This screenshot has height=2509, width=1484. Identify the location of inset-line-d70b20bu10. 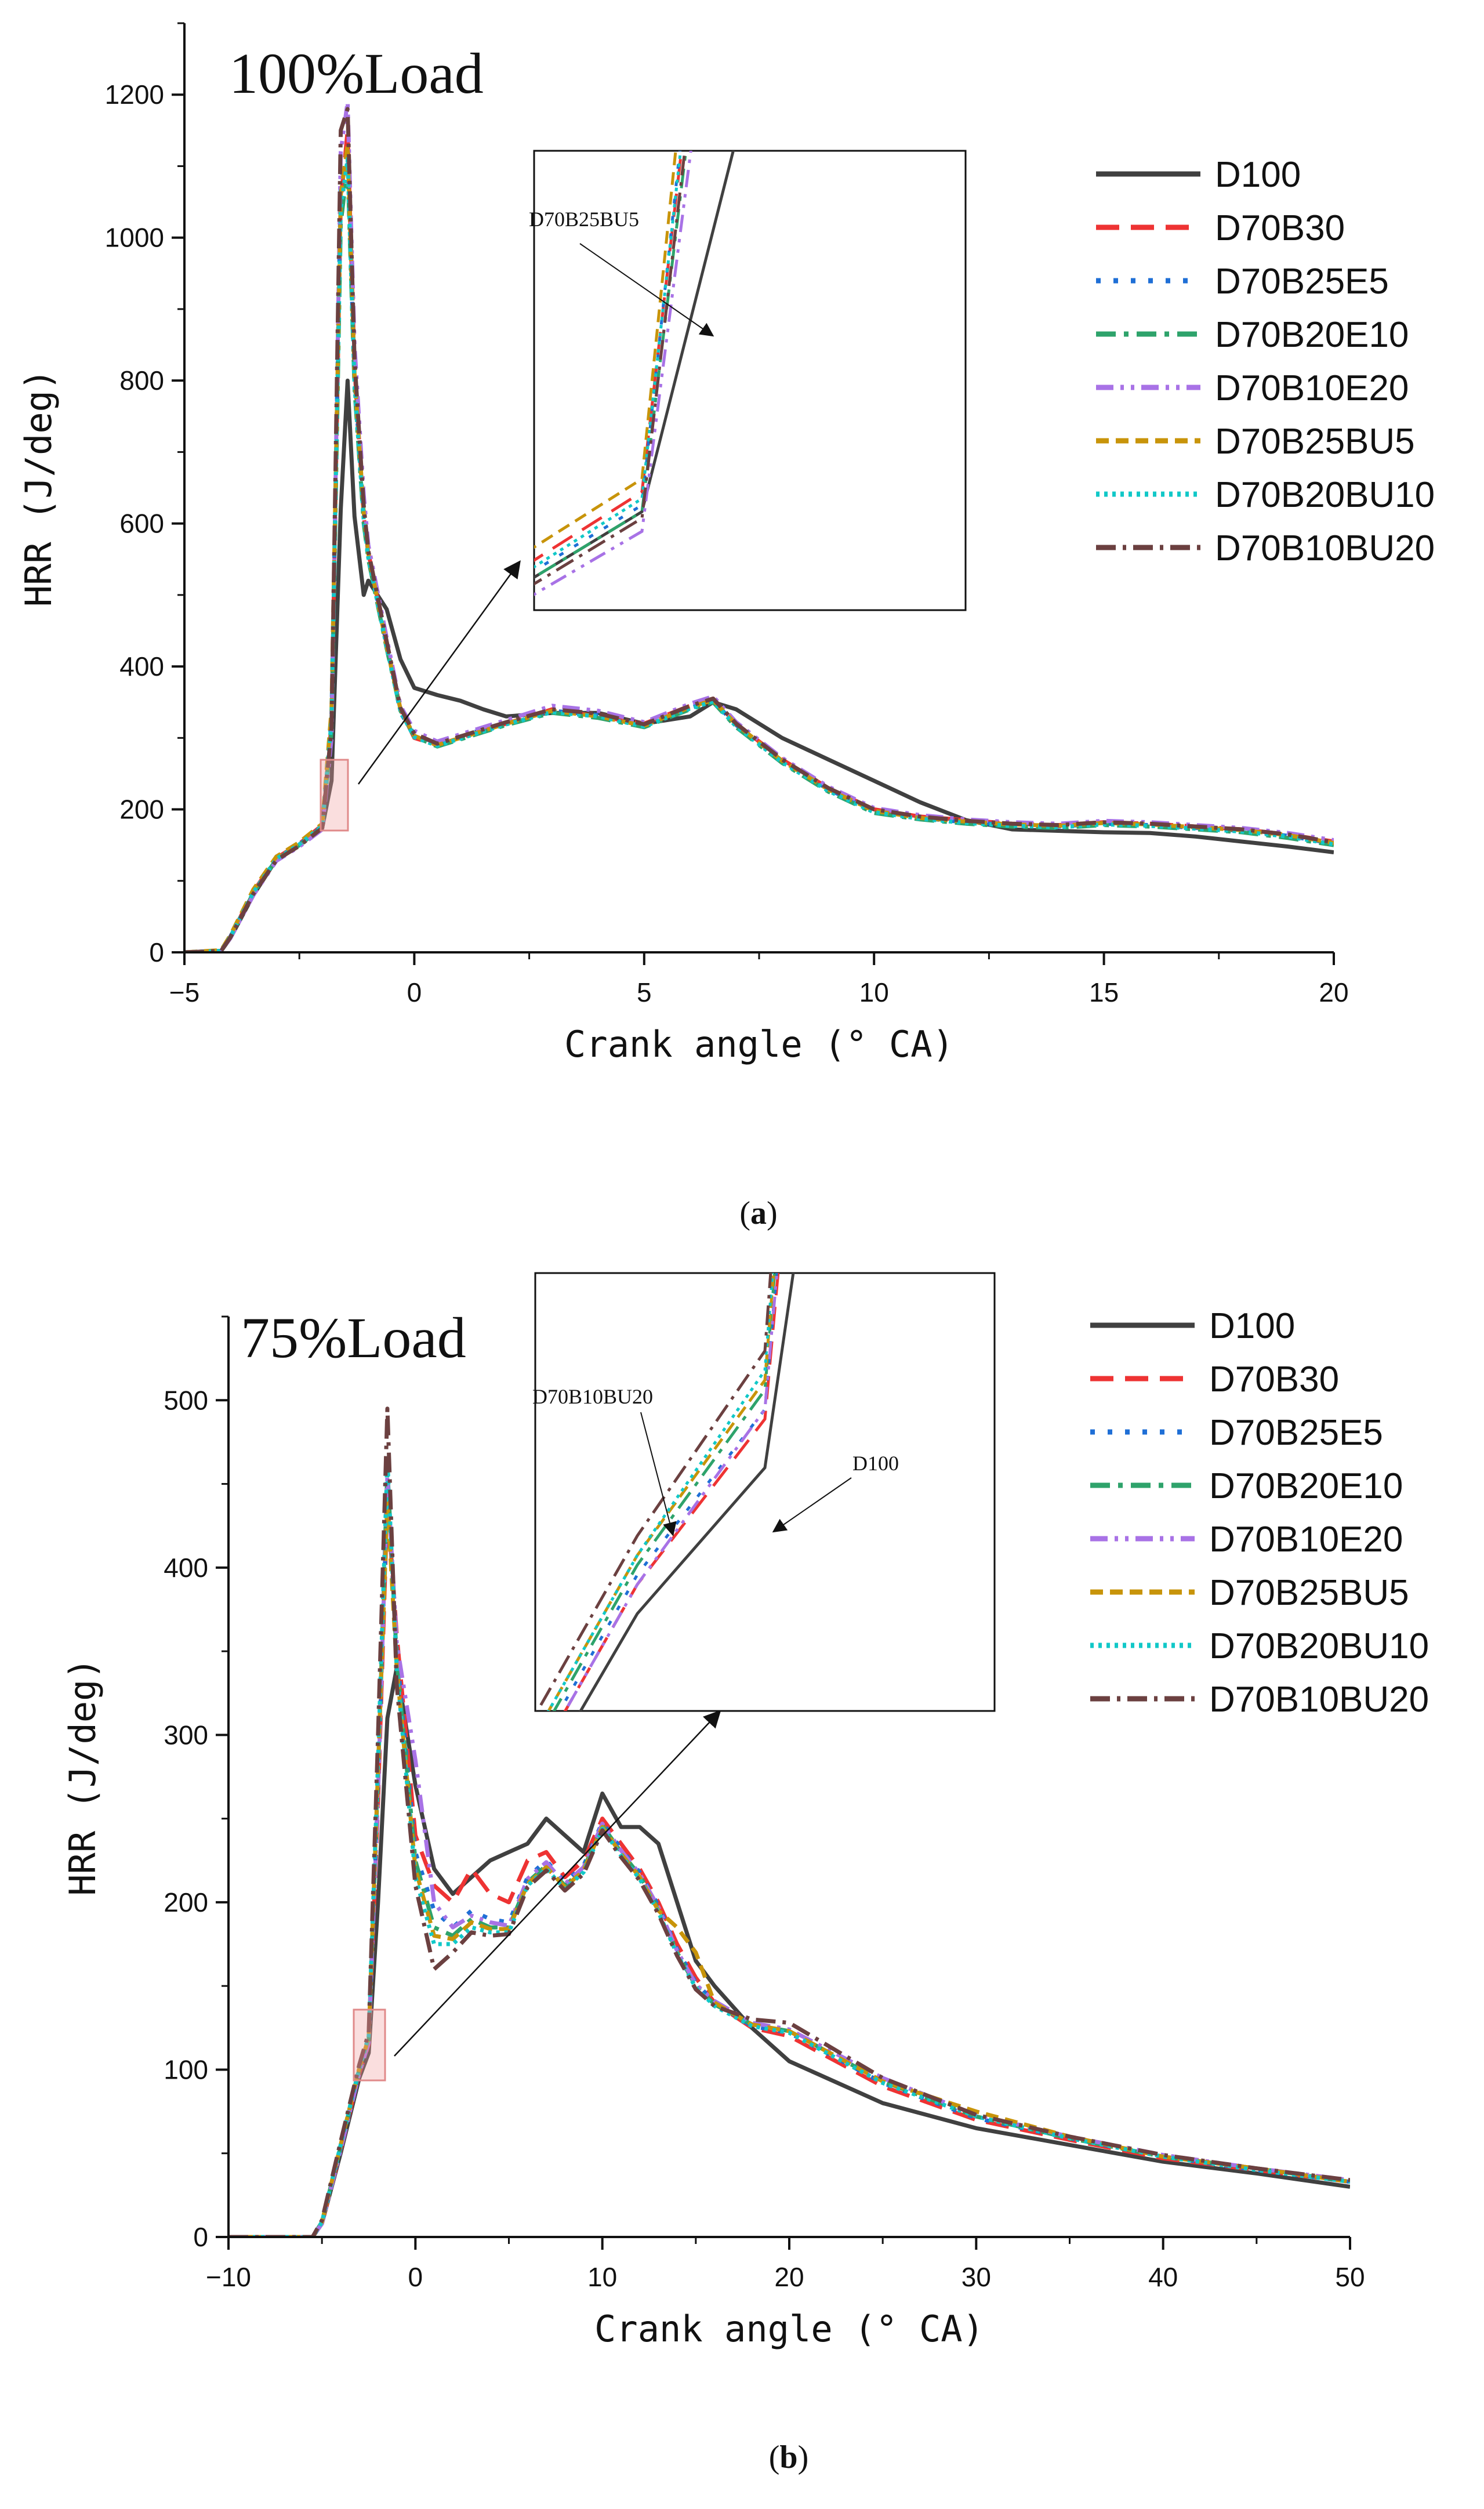
(608, 360).